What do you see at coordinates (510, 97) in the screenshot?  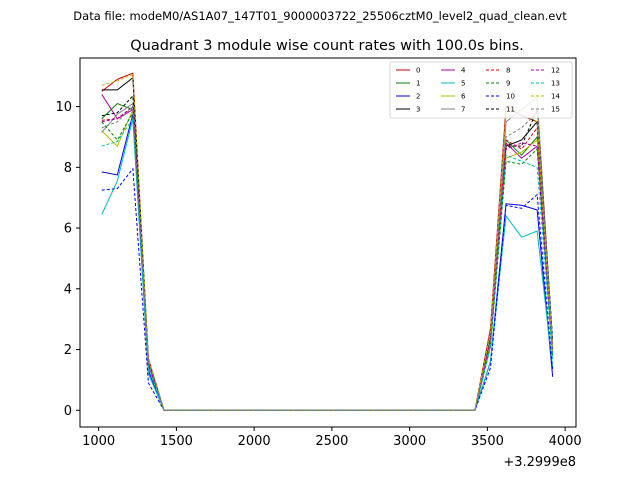 I see `legend-label-10: 10` at bounding box center [510, 97].